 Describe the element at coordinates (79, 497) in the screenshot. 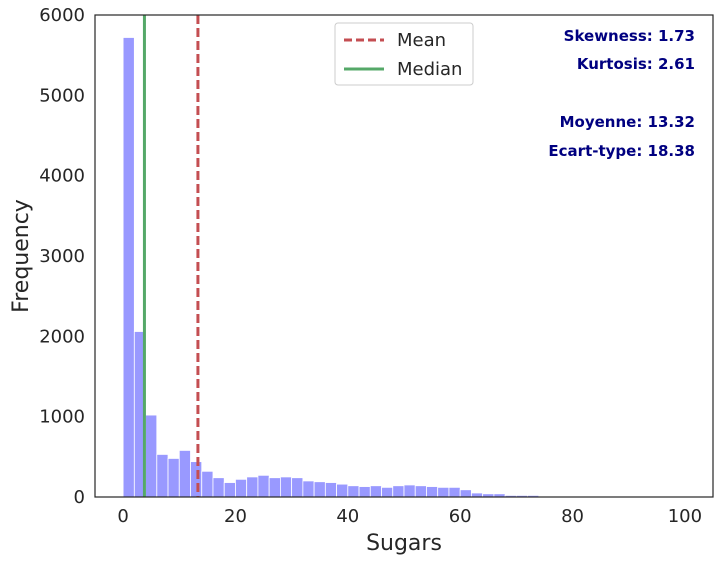

I see `y-tick-label: 0` at that location.